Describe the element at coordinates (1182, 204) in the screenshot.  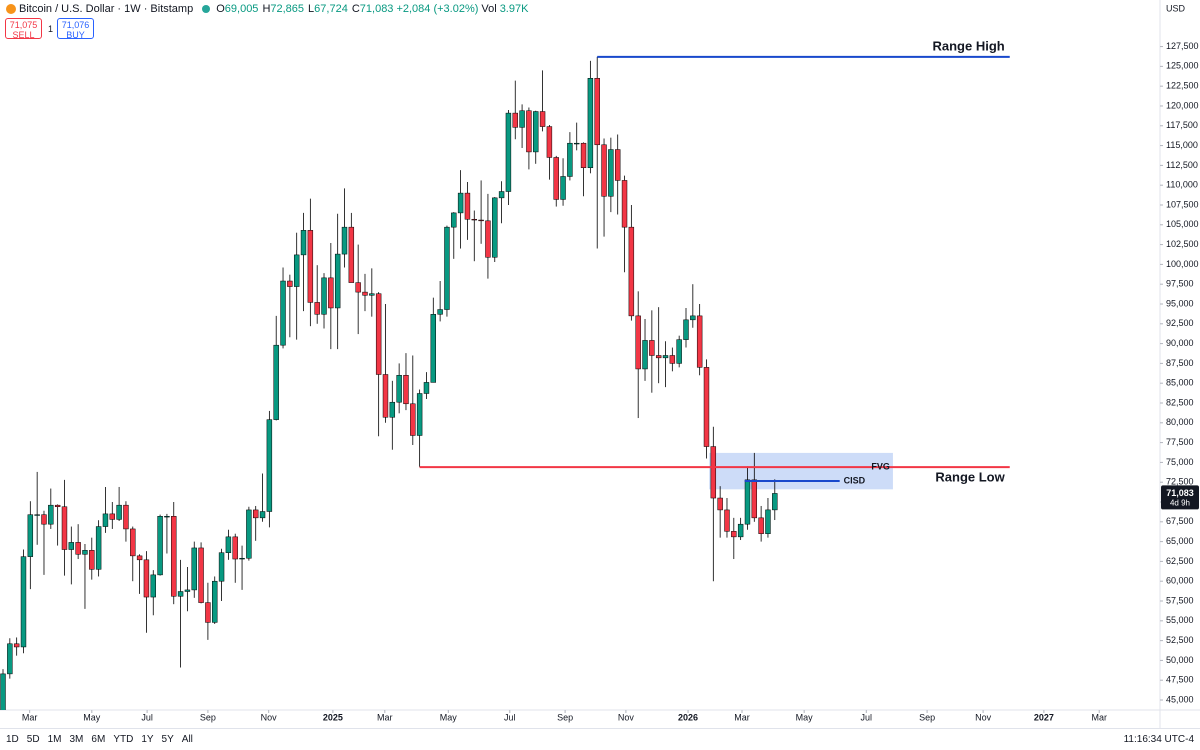
I see `y-tick-label: 107,500` at that location.